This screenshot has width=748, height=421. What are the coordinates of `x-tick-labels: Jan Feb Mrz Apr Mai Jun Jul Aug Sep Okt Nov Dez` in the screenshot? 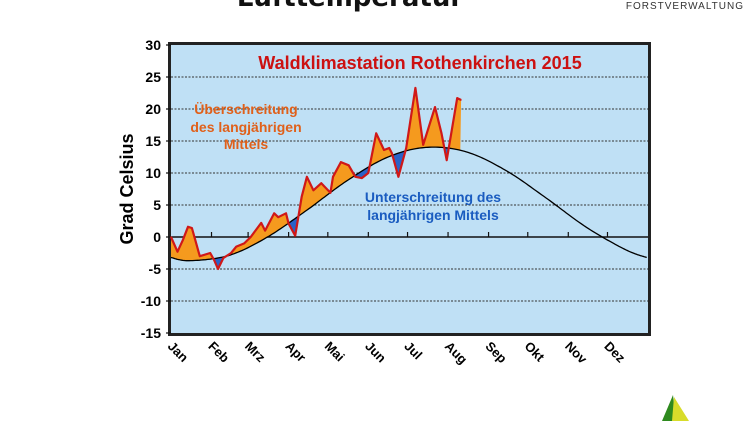 It's located at (397, 353).